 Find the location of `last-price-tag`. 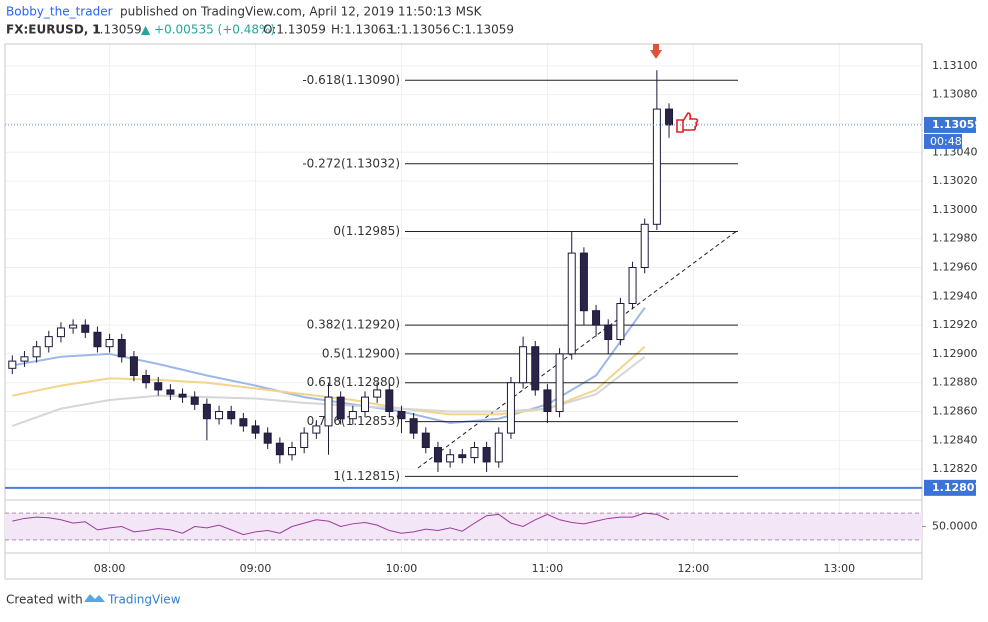

last-price-tag is located at coordinates (950, 124).